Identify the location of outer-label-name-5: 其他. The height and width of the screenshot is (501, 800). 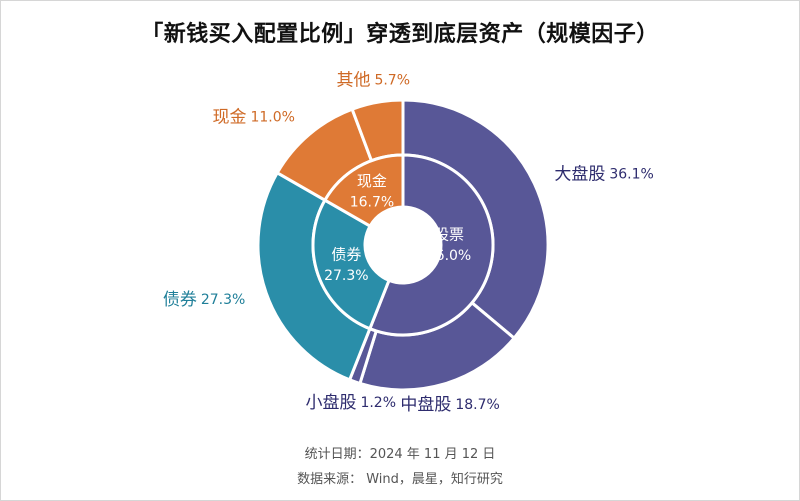
(353, 81).